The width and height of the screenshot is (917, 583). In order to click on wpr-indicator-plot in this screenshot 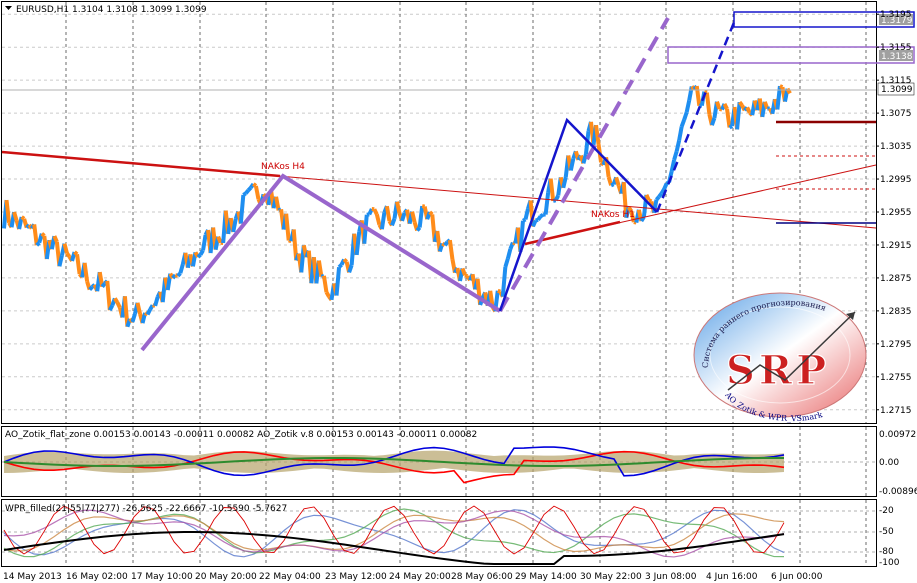, I will do `click(439, 535)`.